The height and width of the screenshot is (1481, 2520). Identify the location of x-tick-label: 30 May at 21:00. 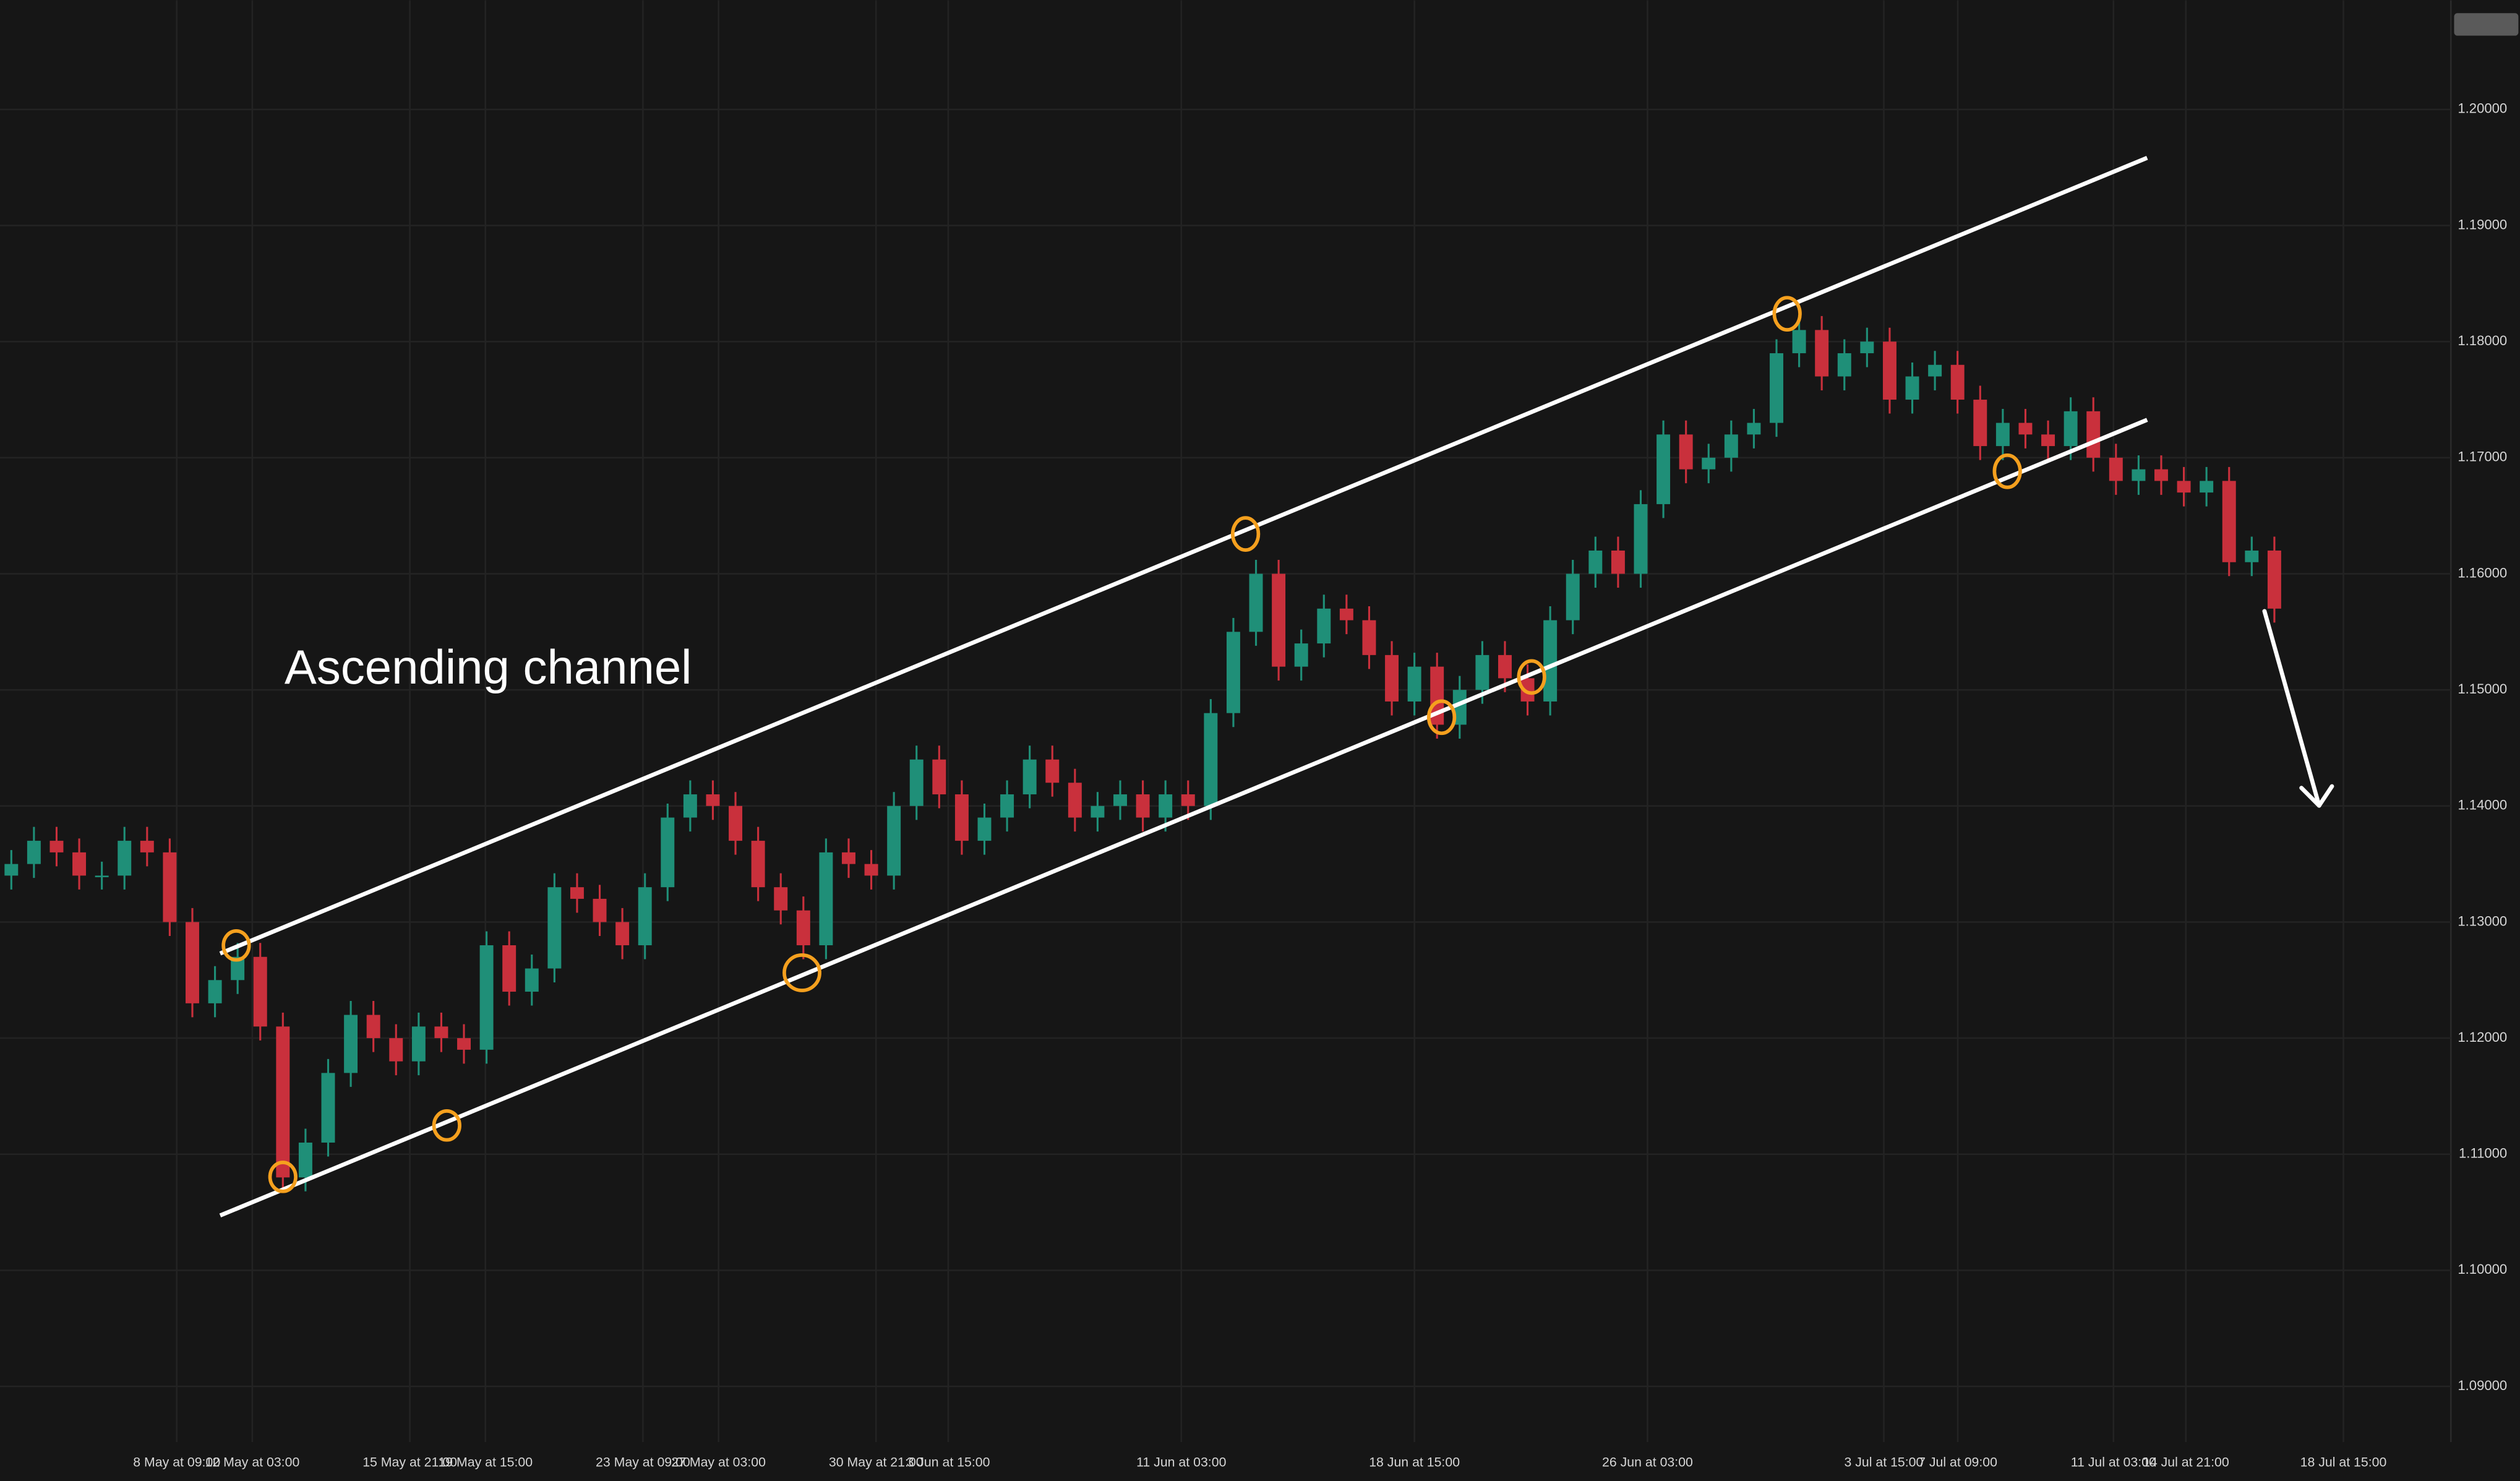
(877, 1462).